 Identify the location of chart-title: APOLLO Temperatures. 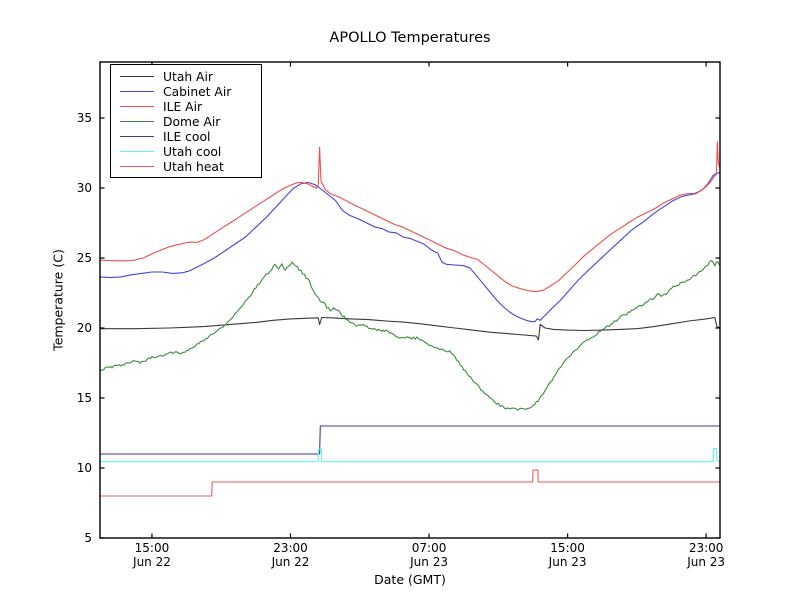
(410, 38).